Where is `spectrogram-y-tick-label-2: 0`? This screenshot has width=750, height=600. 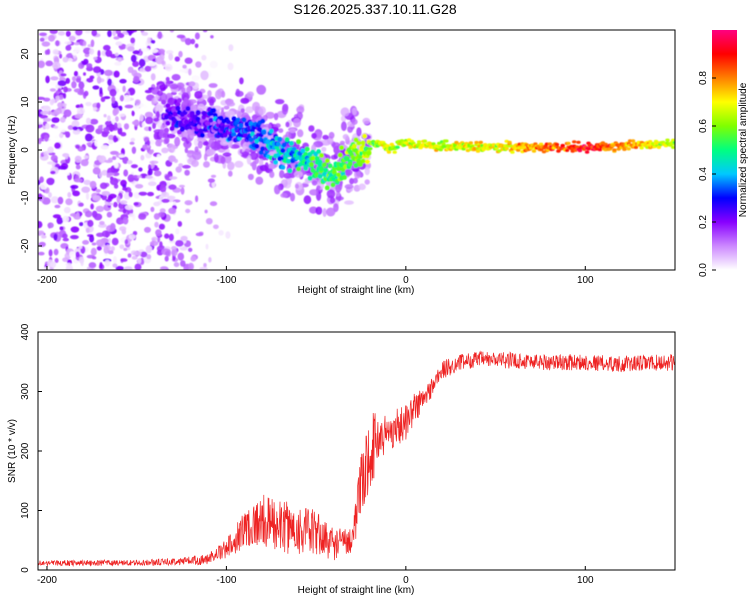 spectrogram-y-tick-label-2: 0 is located at coordinates (25, 150).